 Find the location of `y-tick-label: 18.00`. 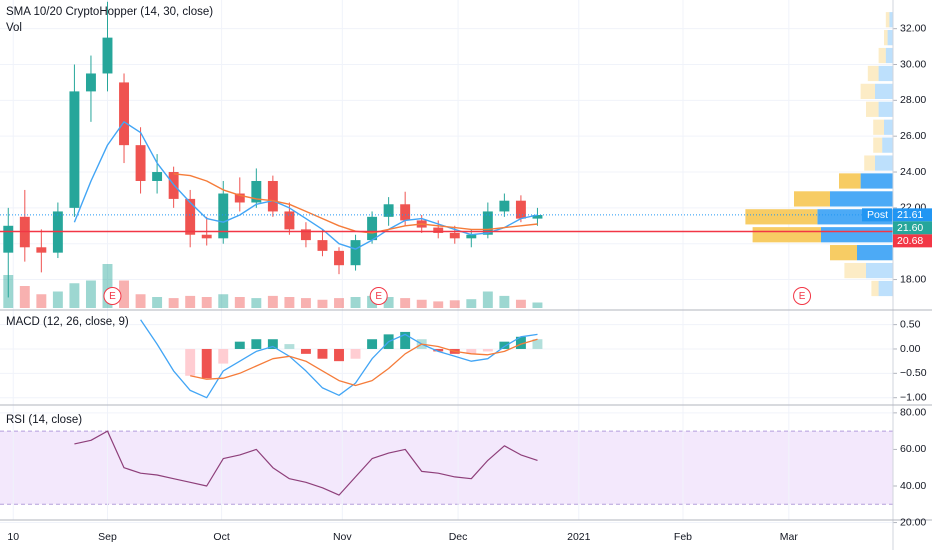

y-tick-label: 18.00 is located at coordinates (913, 279).